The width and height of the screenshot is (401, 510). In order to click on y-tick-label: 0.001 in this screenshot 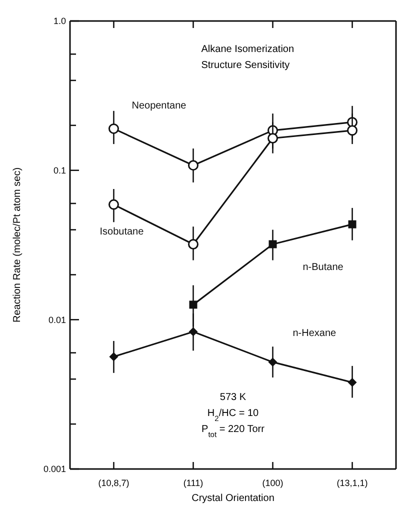, I will do `click(54, 469)`.